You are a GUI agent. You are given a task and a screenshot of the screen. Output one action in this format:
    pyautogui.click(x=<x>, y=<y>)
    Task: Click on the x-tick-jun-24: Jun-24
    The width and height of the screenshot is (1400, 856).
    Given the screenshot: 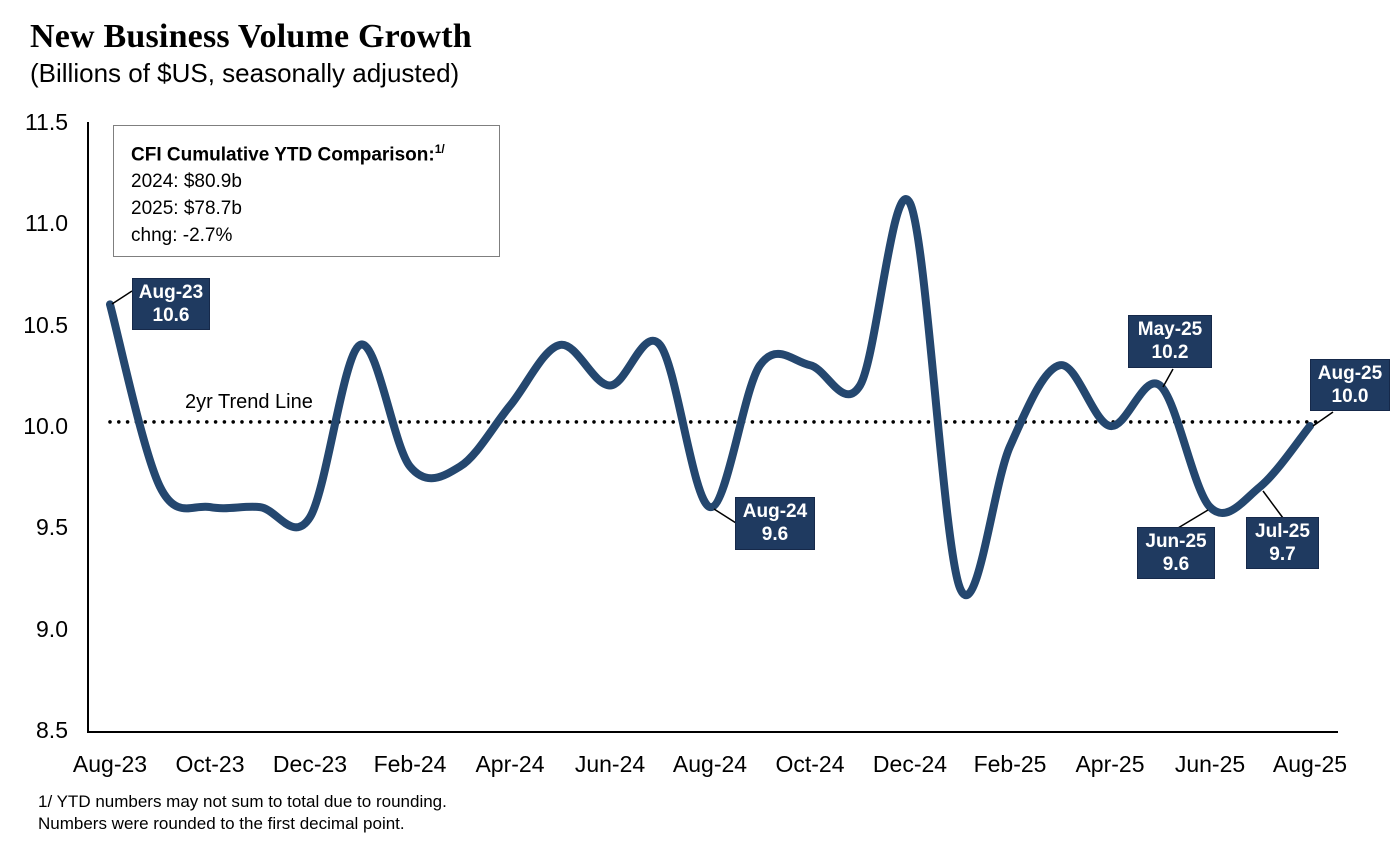 What is the action you would take?
    pyautogui.click(x=610, y=764)
    